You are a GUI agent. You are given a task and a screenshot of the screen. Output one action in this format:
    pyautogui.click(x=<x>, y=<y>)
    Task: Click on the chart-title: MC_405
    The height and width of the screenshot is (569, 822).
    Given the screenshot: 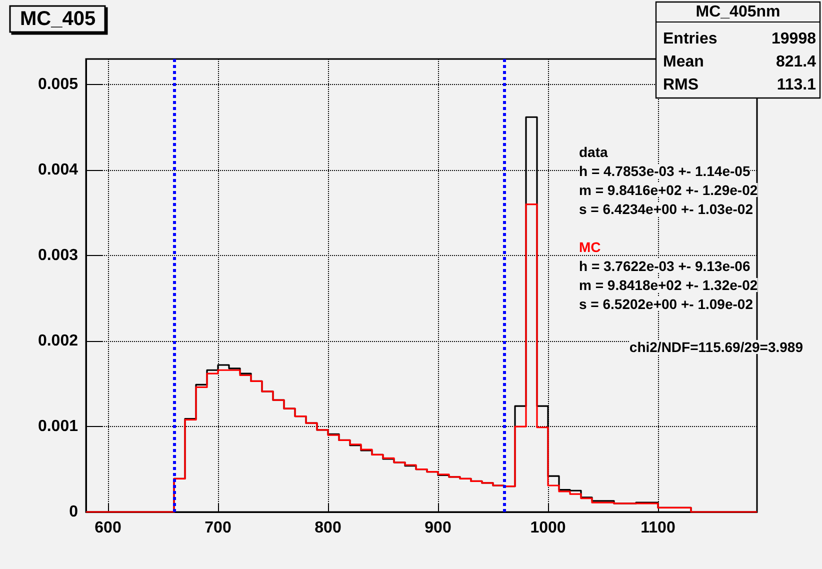 What is the action you would take?
    pyautogui.click(x=58, y=19)
    